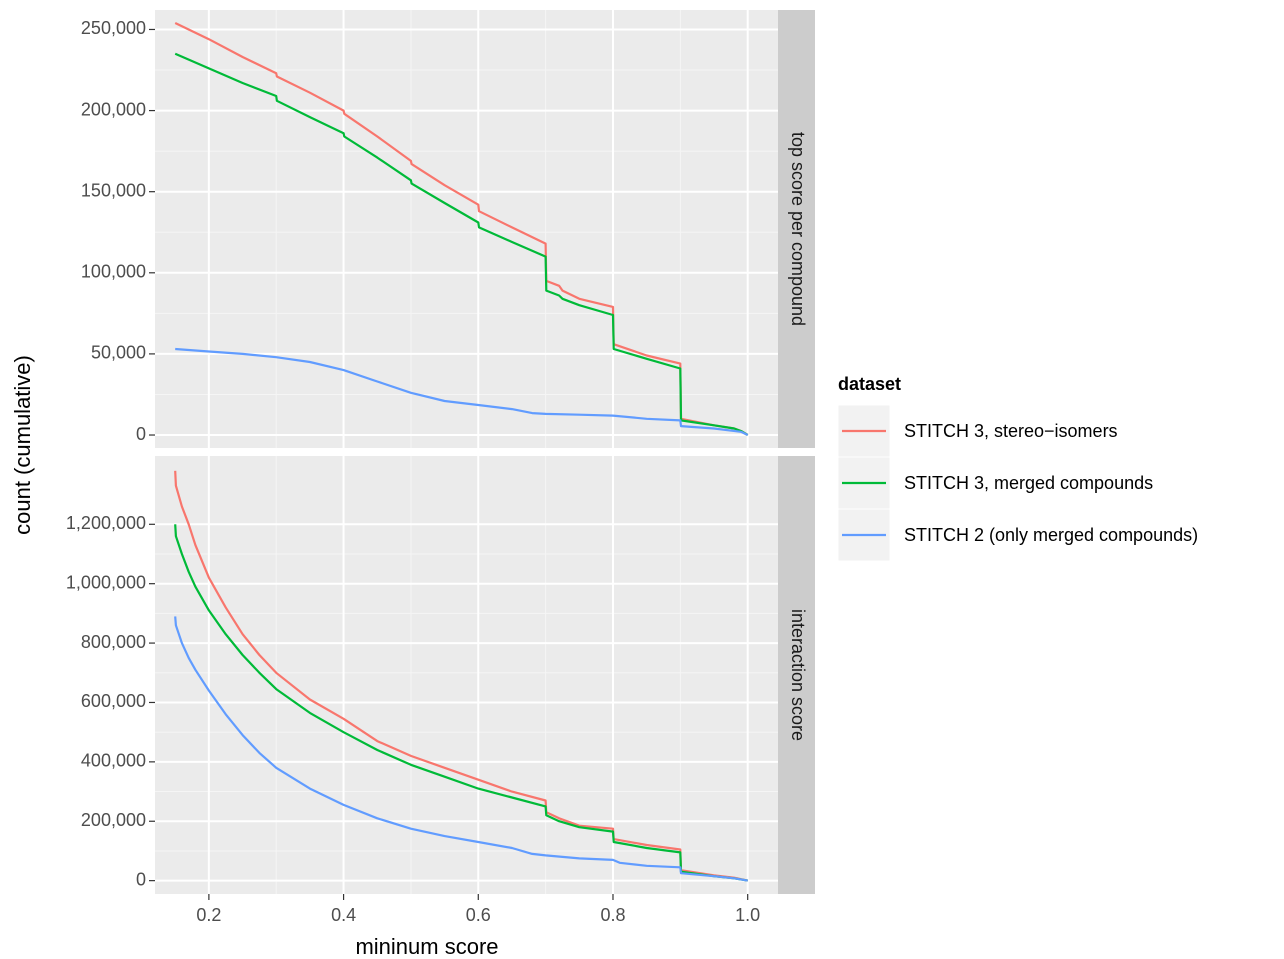 The height and width of the screenshot is (959, 1284). Describe the element at coordinates (113, 642) in the screenshot. I see `y-tick-label: 800,000` at that location.